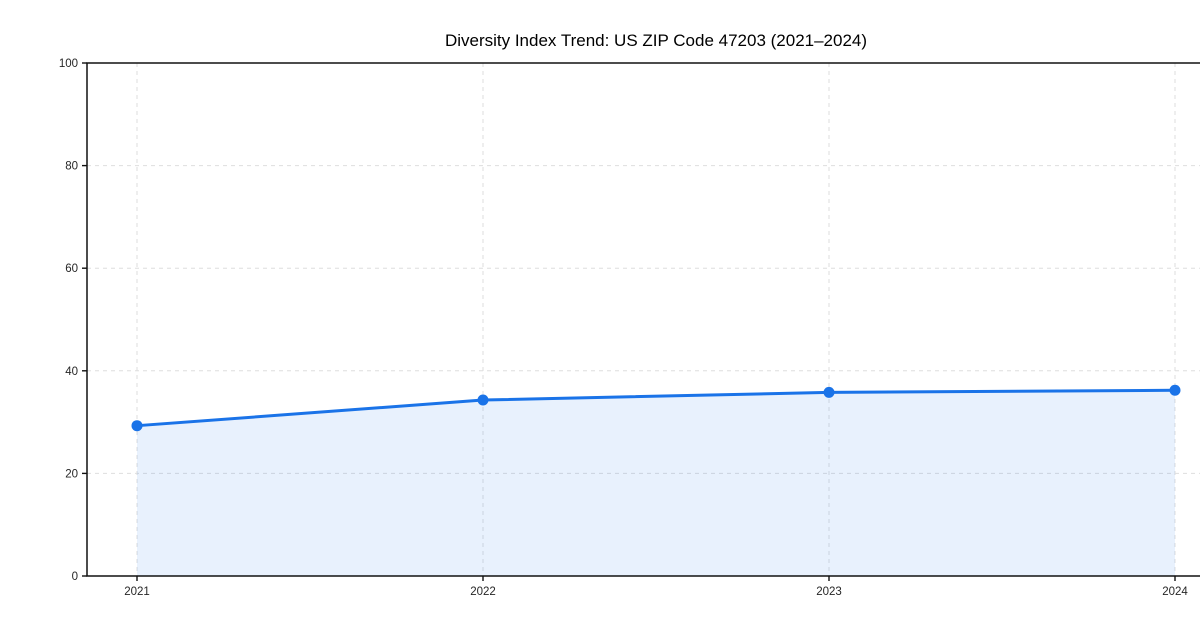  I want to click on y-axis-tick-label: 100, so click(68, 64).